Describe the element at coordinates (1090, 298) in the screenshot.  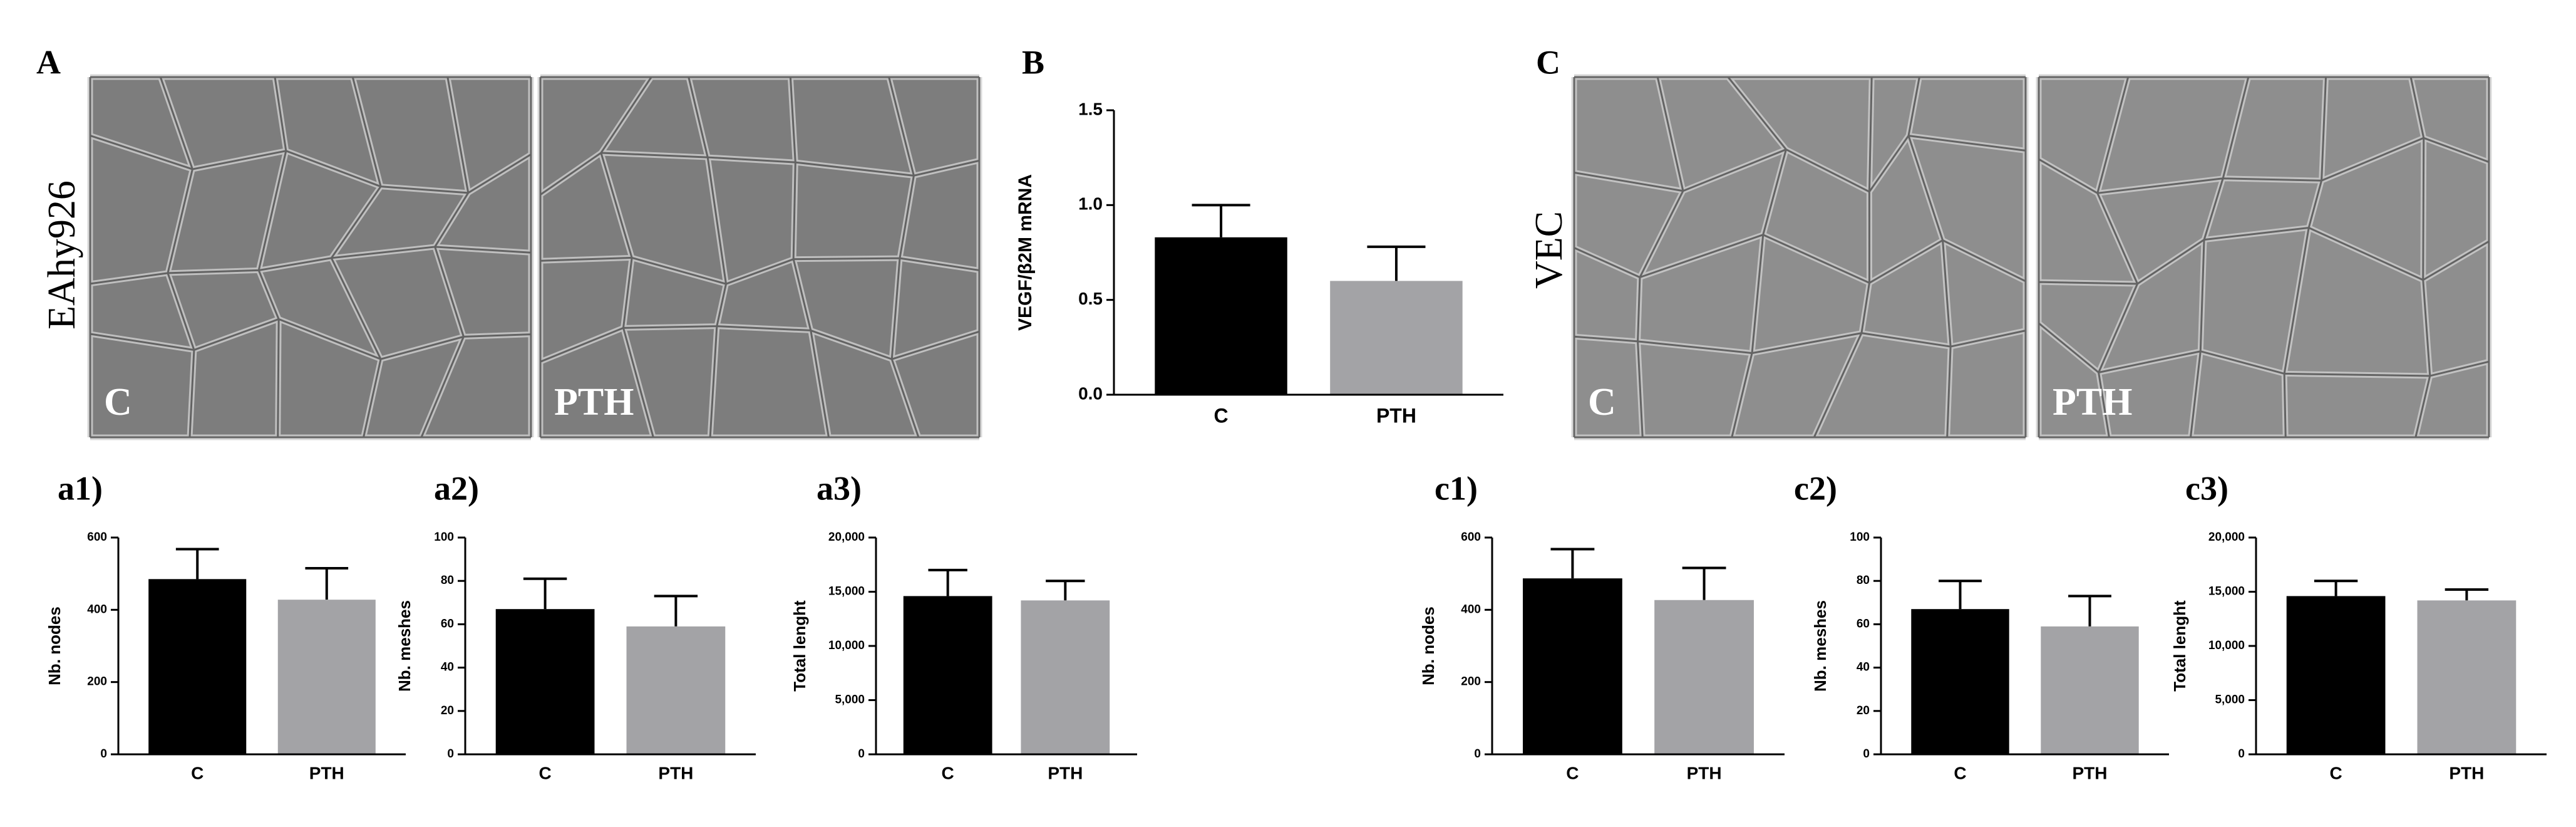
I see `y-tick-label: 0.5` at that location.